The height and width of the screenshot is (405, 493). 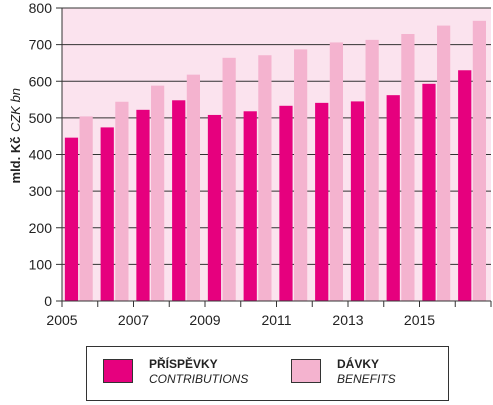 What do you see at coordinates (48, 301) in the screenshot?
I see `y-tick-label-0: 0` at bounding box center [48, 301].